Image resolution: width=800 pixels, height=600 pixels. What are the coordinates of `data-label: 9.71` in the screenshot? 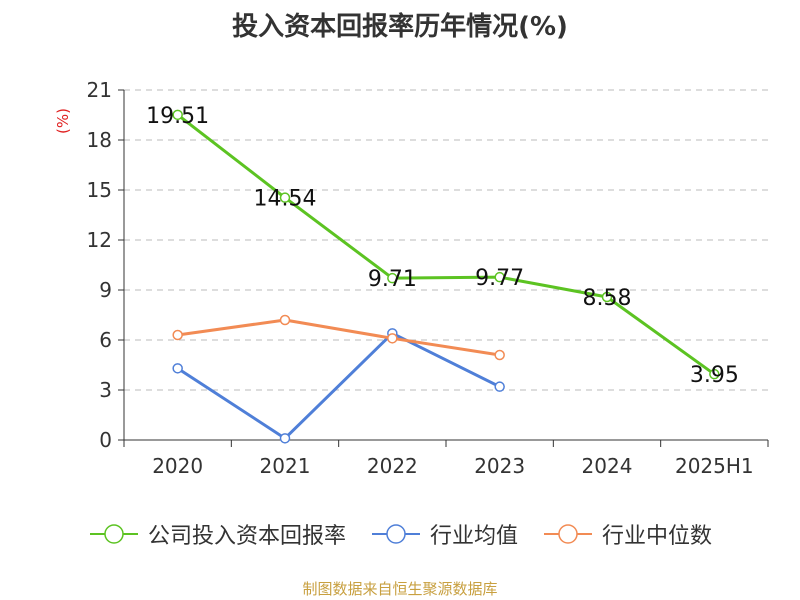 It's located at (392, 279).